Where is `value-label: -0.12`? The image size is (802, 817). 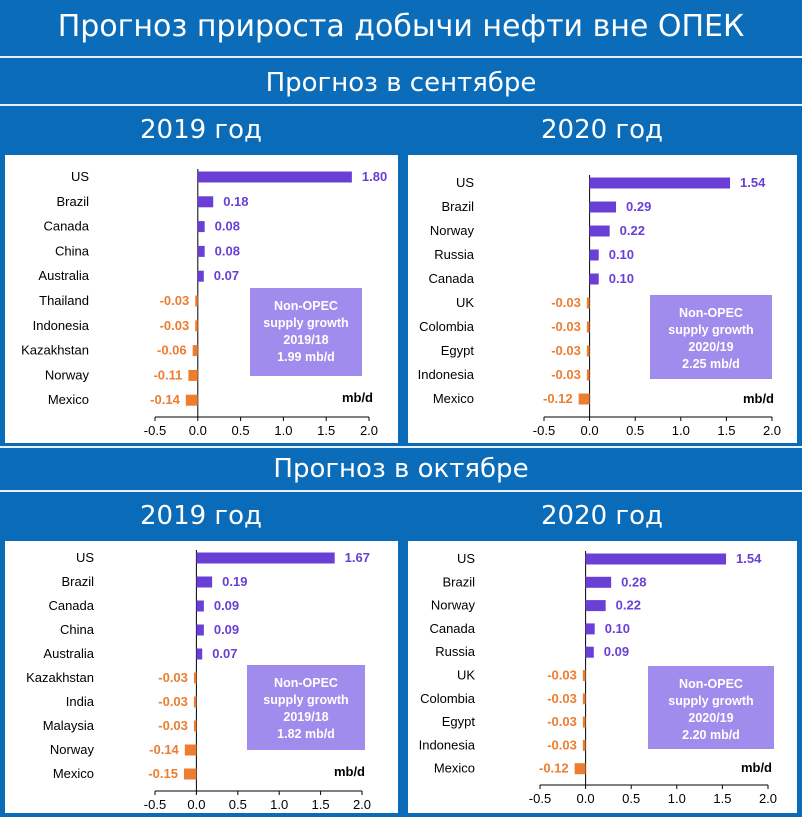 value-label: -0.12 is located at coordinates (558, 398).